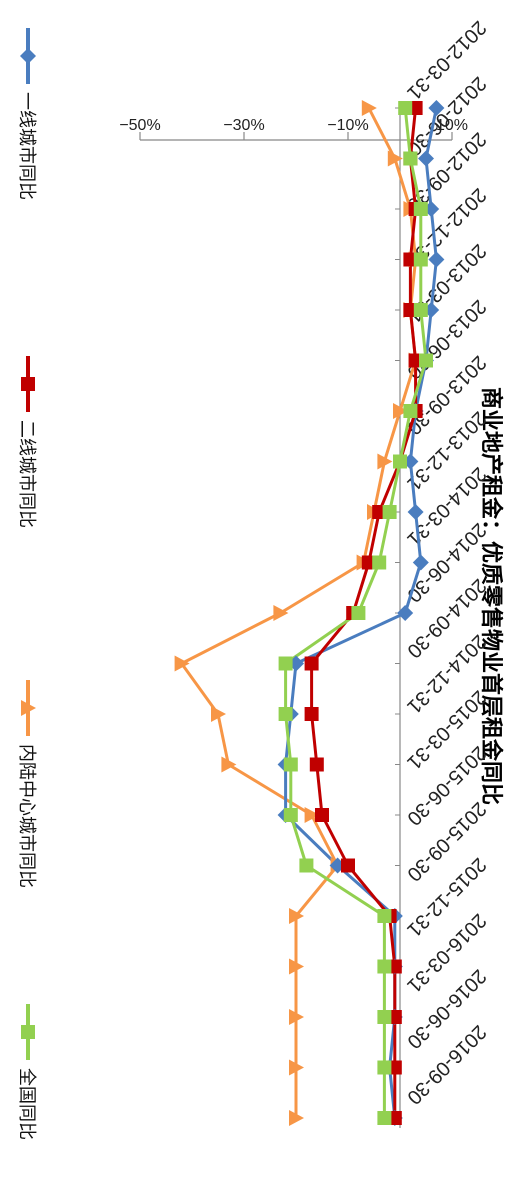 This screenshot has height=1192, width=528. Describe the element at coordinates (452, 125) in the screenshot. I see `y-tick-label: 10%` at that location.